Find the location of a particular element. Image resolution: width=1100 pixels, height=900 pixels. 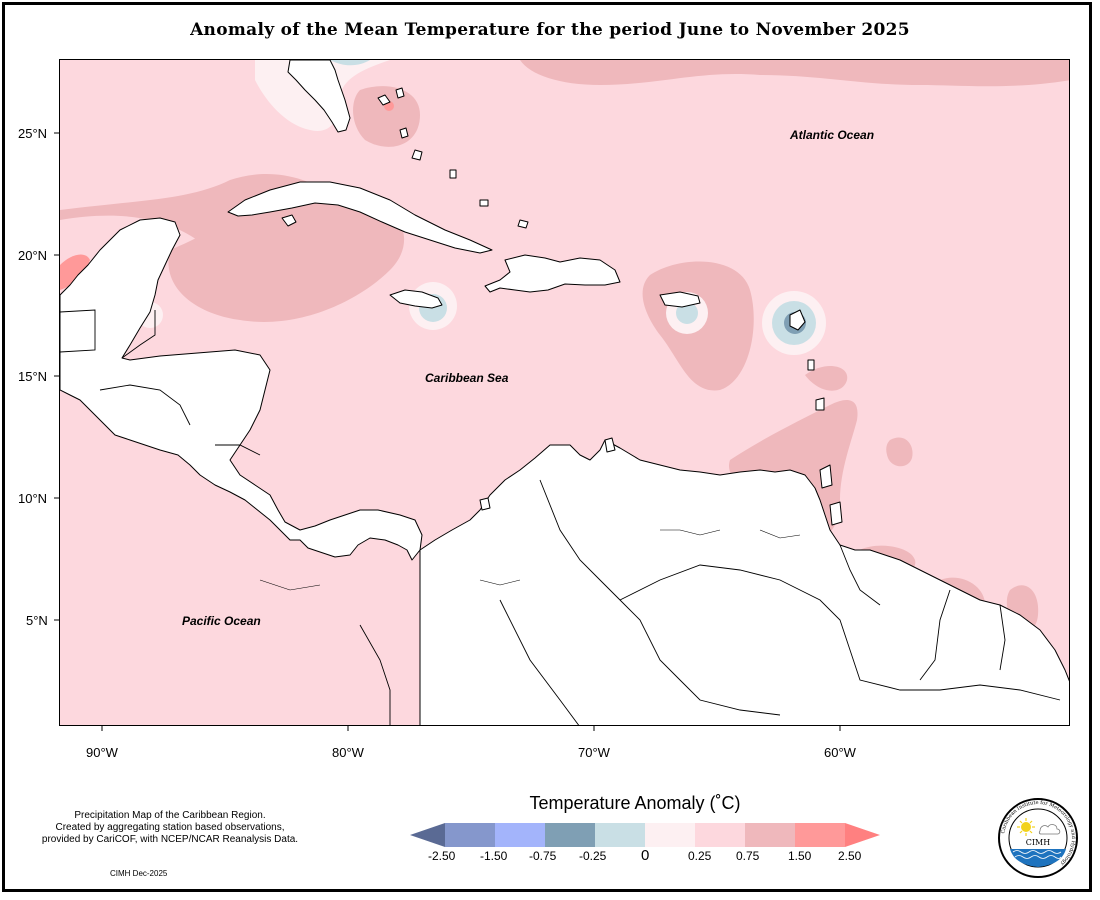

legend-label-5: 0.25 is located at coordinates (700, 856).